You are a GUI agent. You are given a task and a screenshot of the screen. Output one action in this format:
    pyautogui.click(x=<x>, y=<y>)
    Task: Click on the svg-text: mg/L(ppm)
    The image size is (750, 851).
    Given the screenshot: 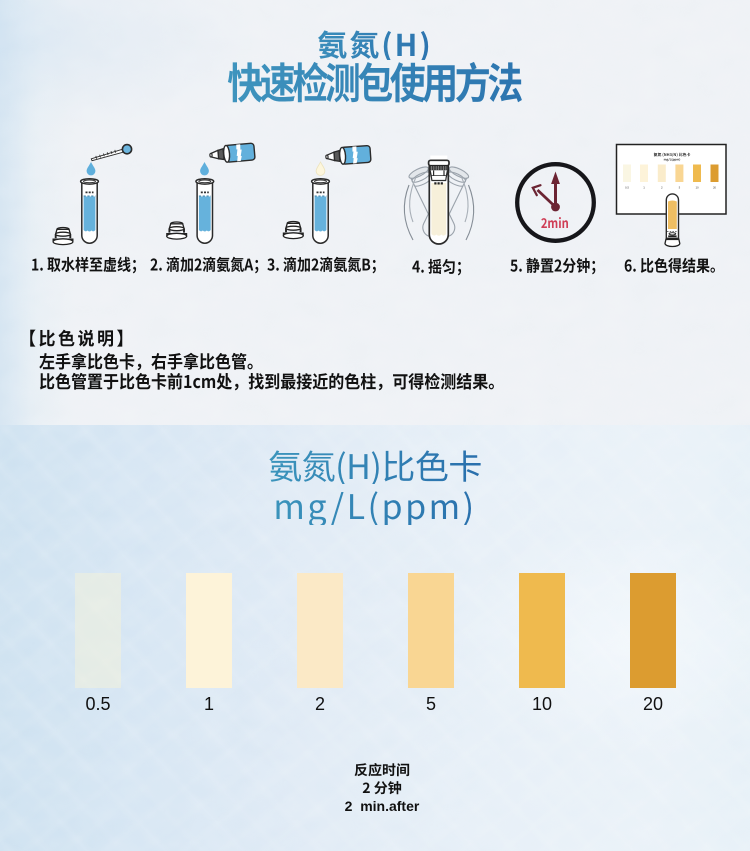 What is the action you would take?
    pyautogui.click(x=672, y=160)
    